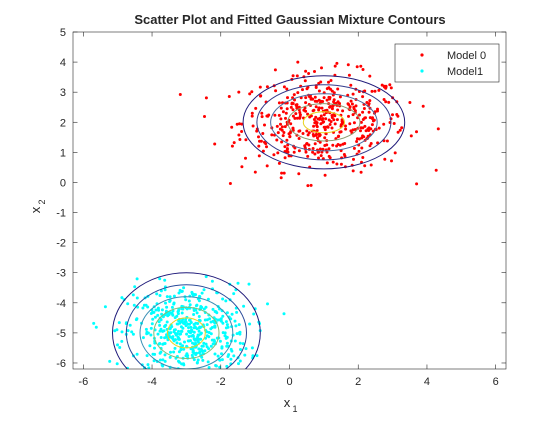  Describe the element at coordinates (35, 209) in the screenshot. I see `y-axis-label-main: x` at that location.